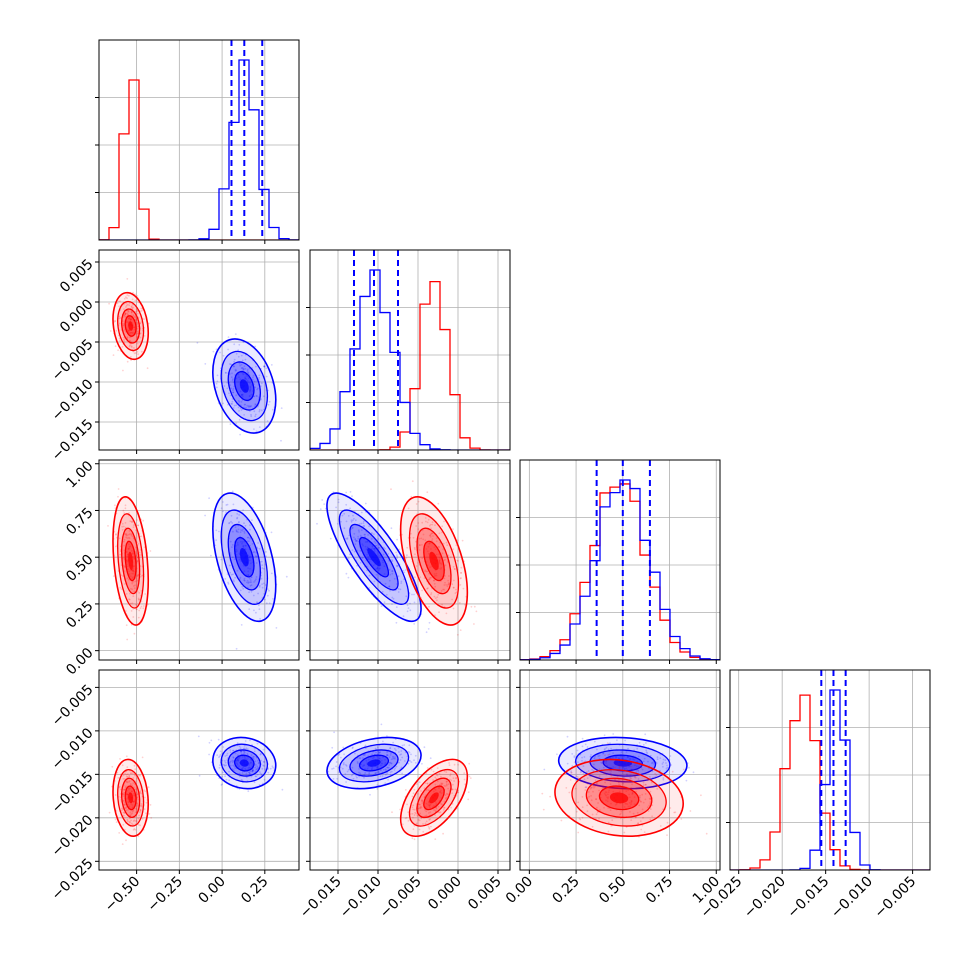 The height and width of the screenshot is (970, 970). Describe the element at coordinates (199, 770) in the screenshot. I see `panel-plot-area` at that location.